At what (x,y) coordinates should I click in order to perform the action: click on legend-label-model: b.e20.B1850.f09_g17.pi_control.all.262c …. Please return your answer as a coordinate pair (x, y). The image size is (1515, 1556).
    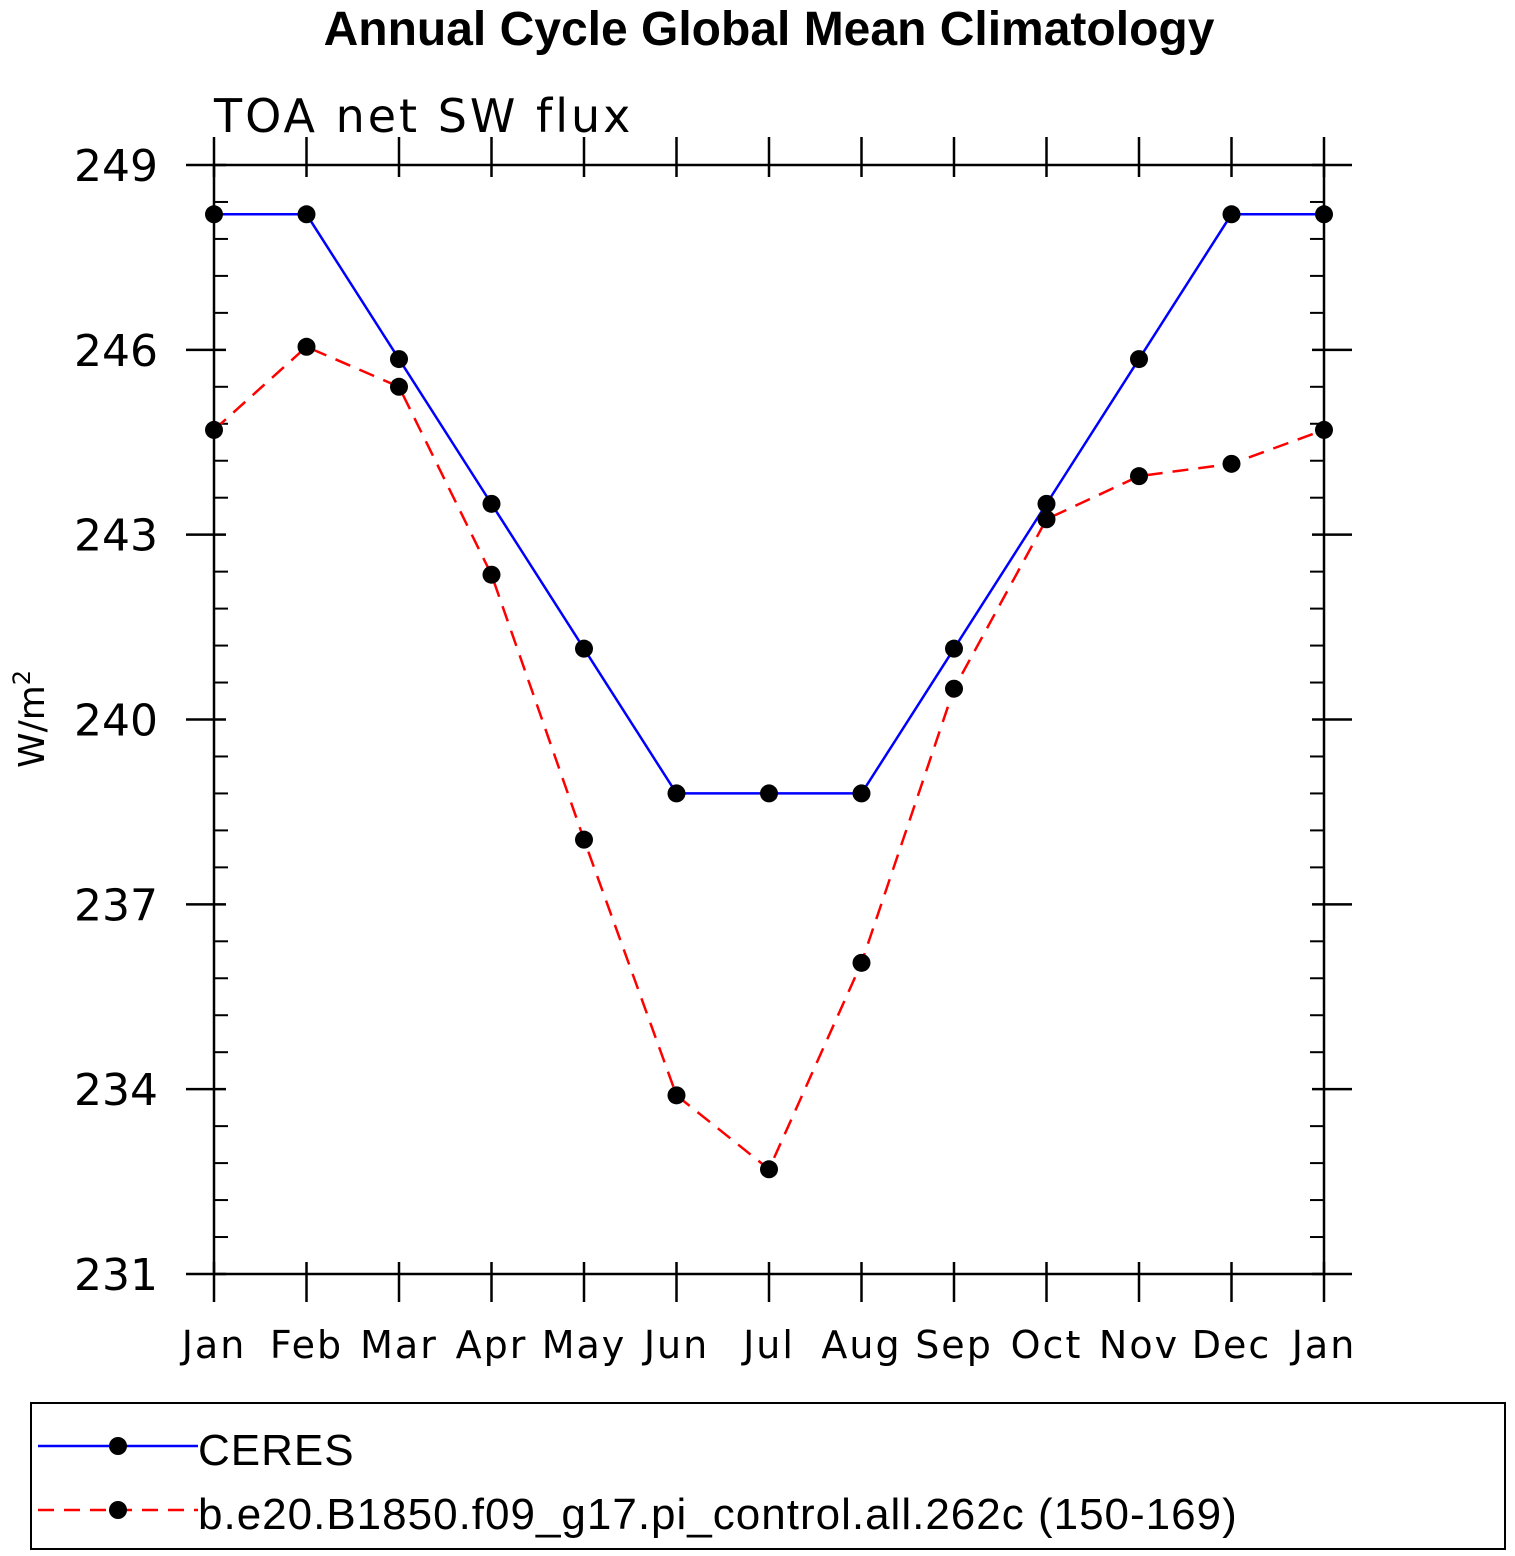
    Looking at the image, I should click on (718, 1514).